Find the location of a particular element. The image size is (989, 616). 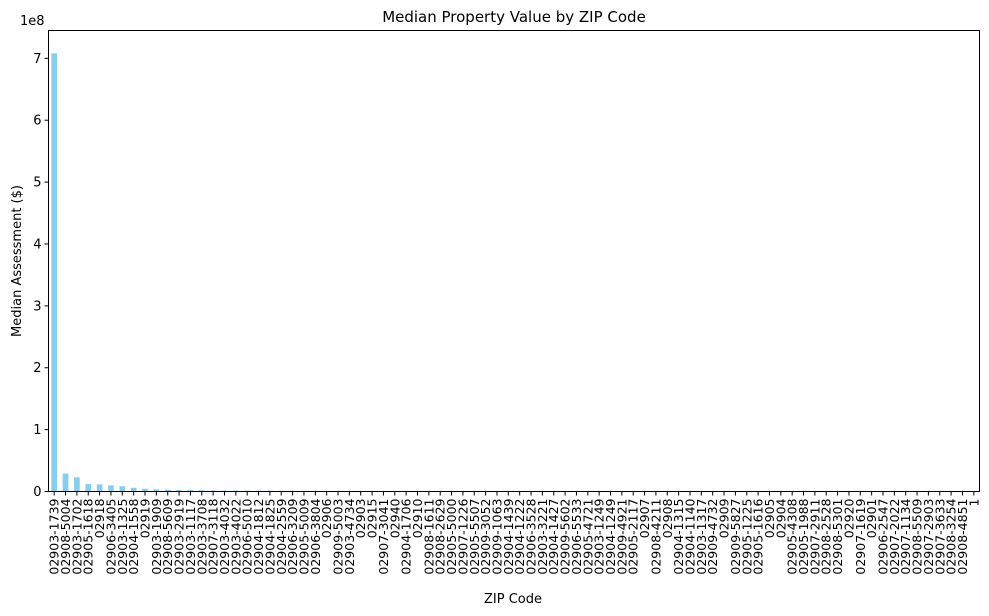

x-tick-label: 02903-1702 is located at coordinates (76, 537).